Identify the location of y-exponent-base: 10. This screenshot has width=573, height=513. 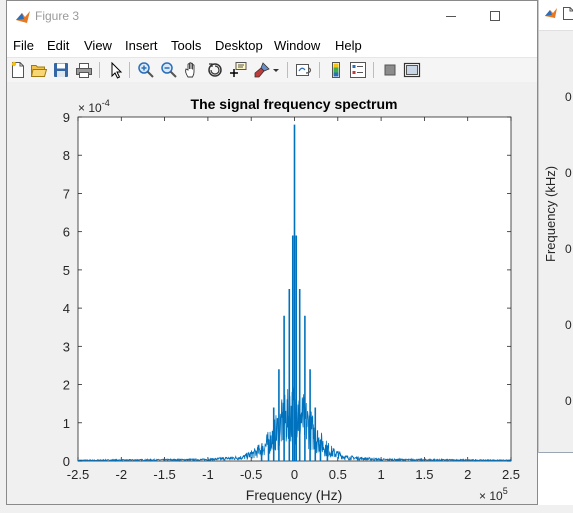
(95, 108).